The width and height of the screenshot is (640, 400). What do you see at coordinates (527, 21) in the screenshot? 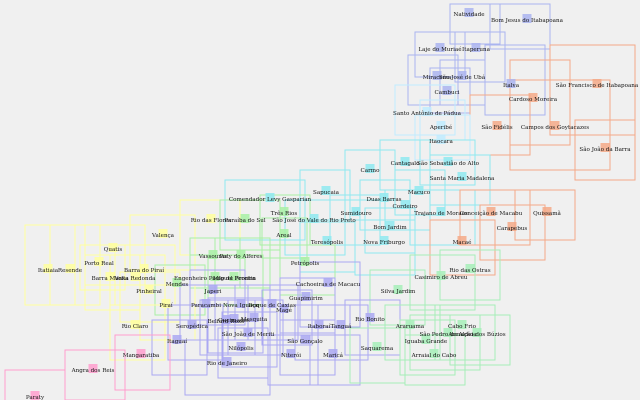
I see `label-bom-jesus-do-itabapoana: Bom Jesus do Itabapoana` at bounding box center [527, 21].